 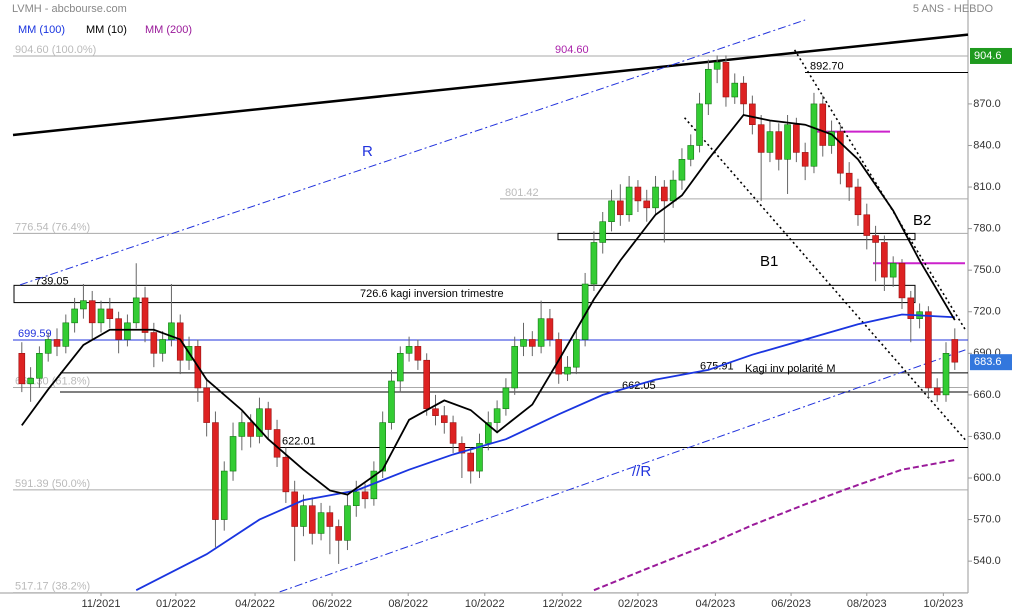 I want to click on legend-entry: MM (100), so click(x=41, y=30).